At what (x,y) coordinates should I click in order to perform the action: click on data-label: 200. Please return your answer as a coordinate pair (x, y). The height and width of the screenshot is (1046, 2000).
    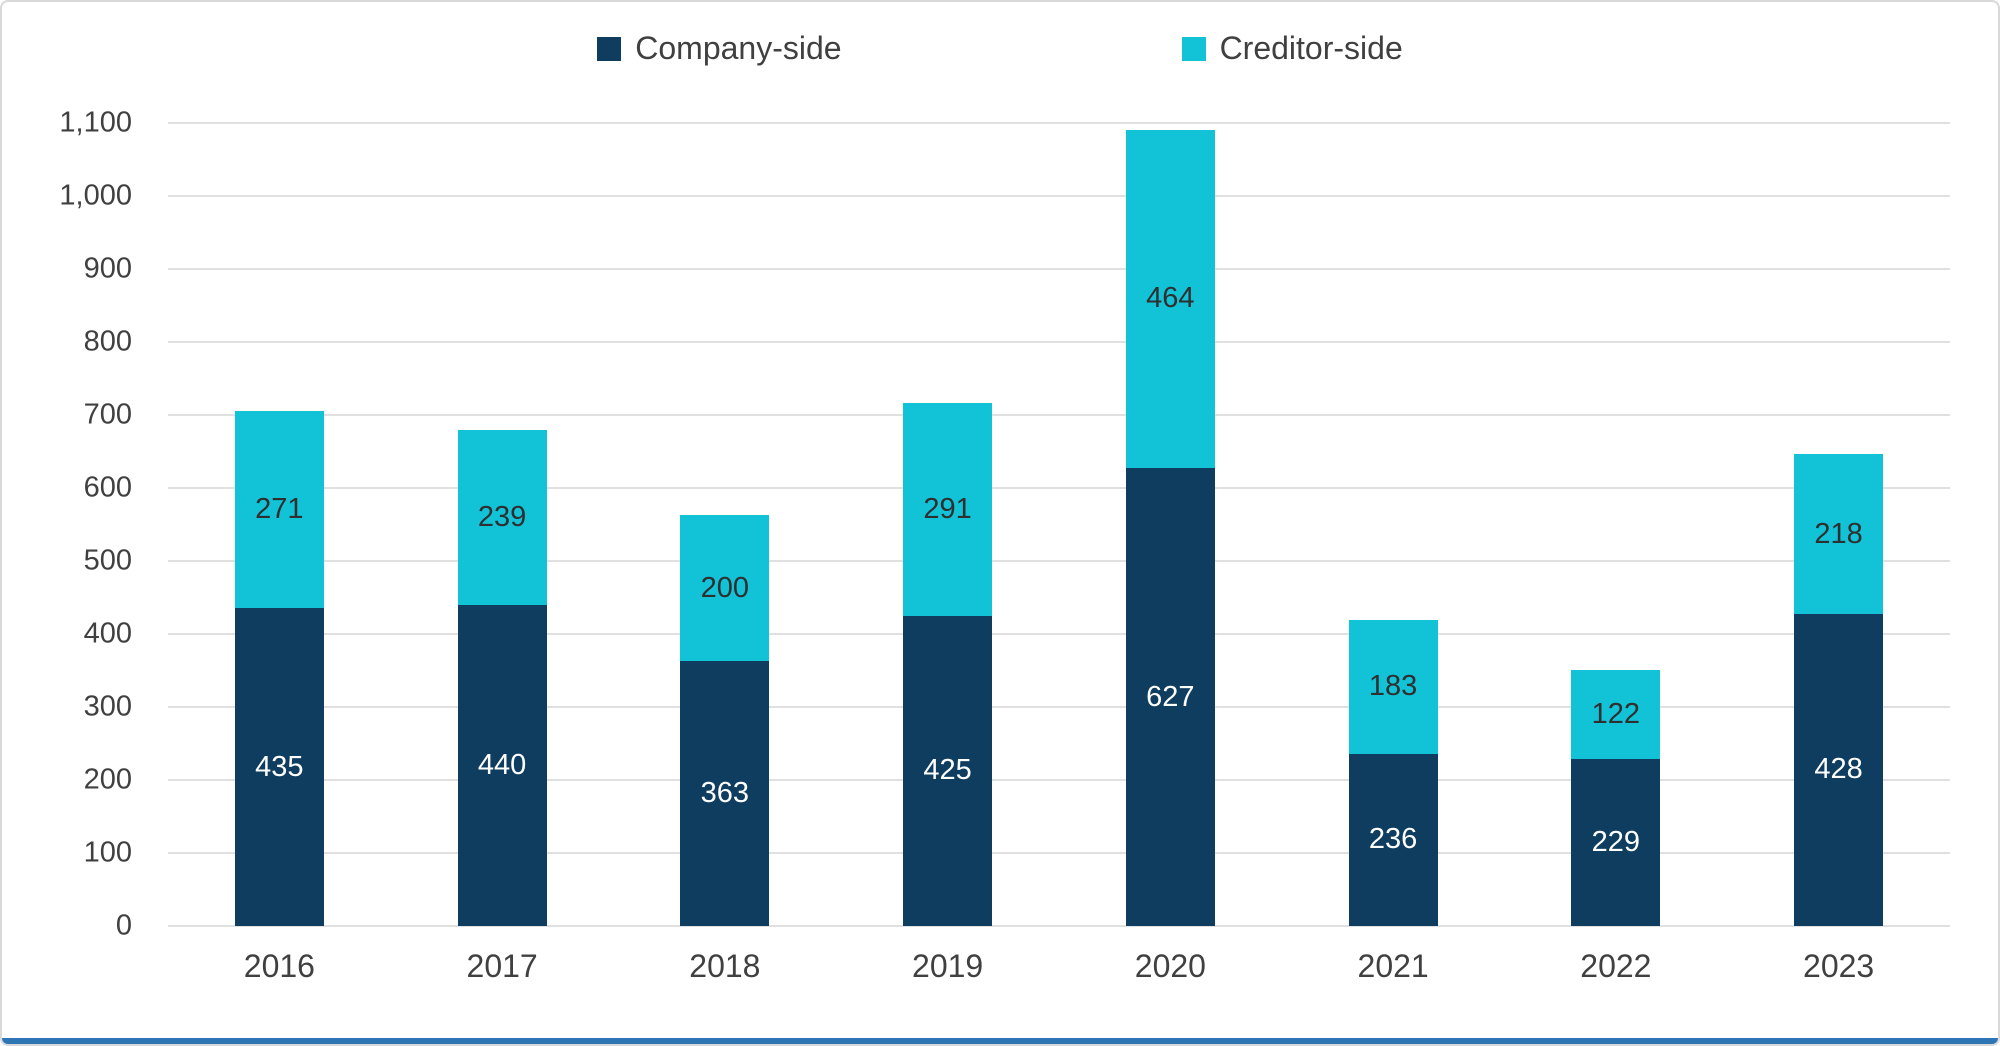
    Looking at the image, I should click on (725, 587).